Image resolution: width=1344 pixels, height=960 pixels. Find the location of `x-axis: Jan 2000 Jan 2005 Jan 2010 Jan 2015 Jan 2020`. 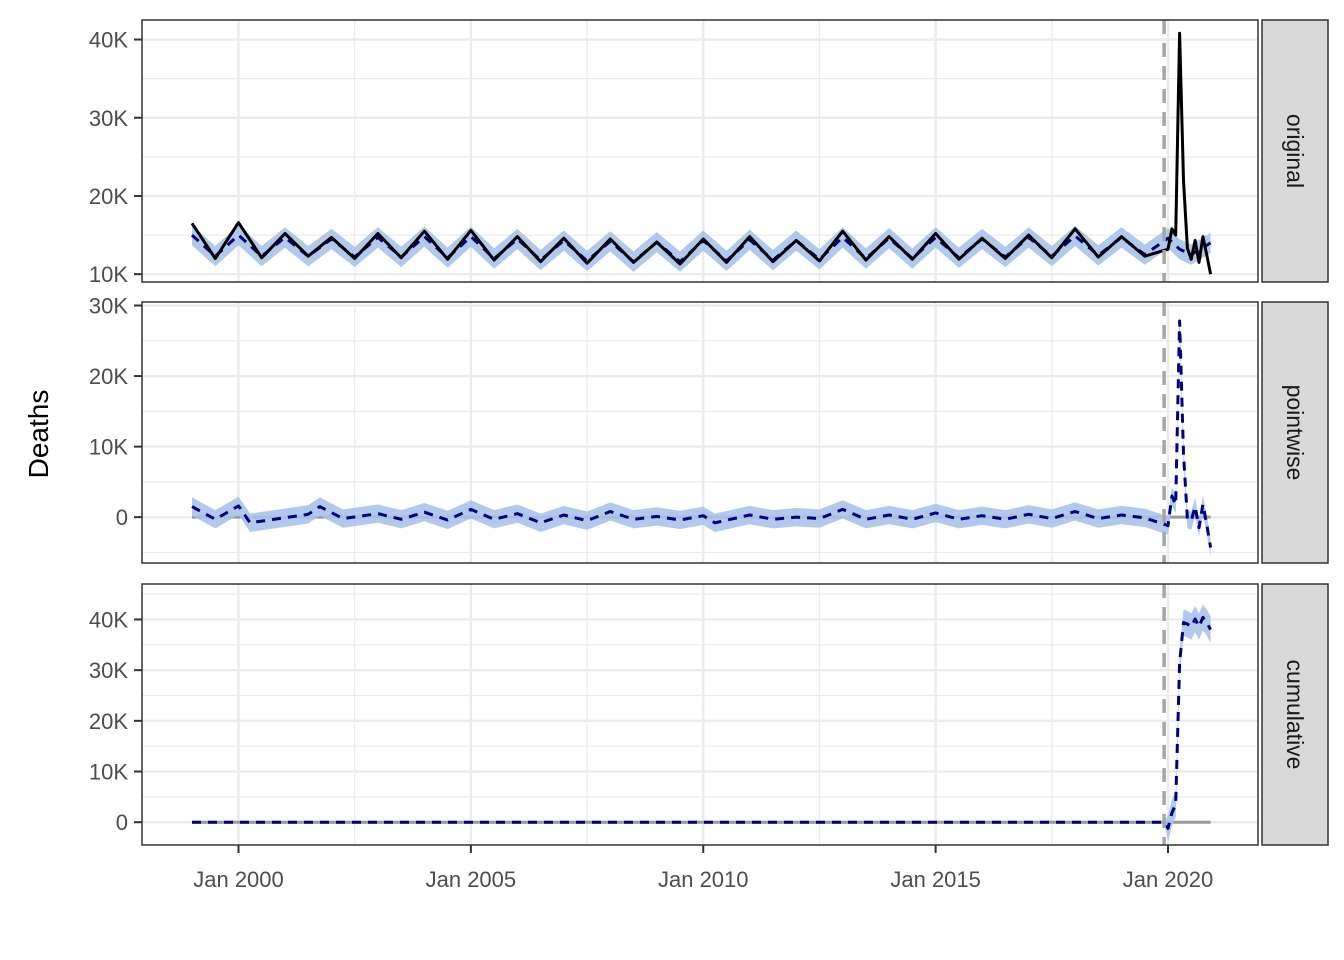

x-axis: Jan 2000 Jan 2005 Jan 2010 Jan 2015 Jan 2020 is located at coordinates (703, 868).